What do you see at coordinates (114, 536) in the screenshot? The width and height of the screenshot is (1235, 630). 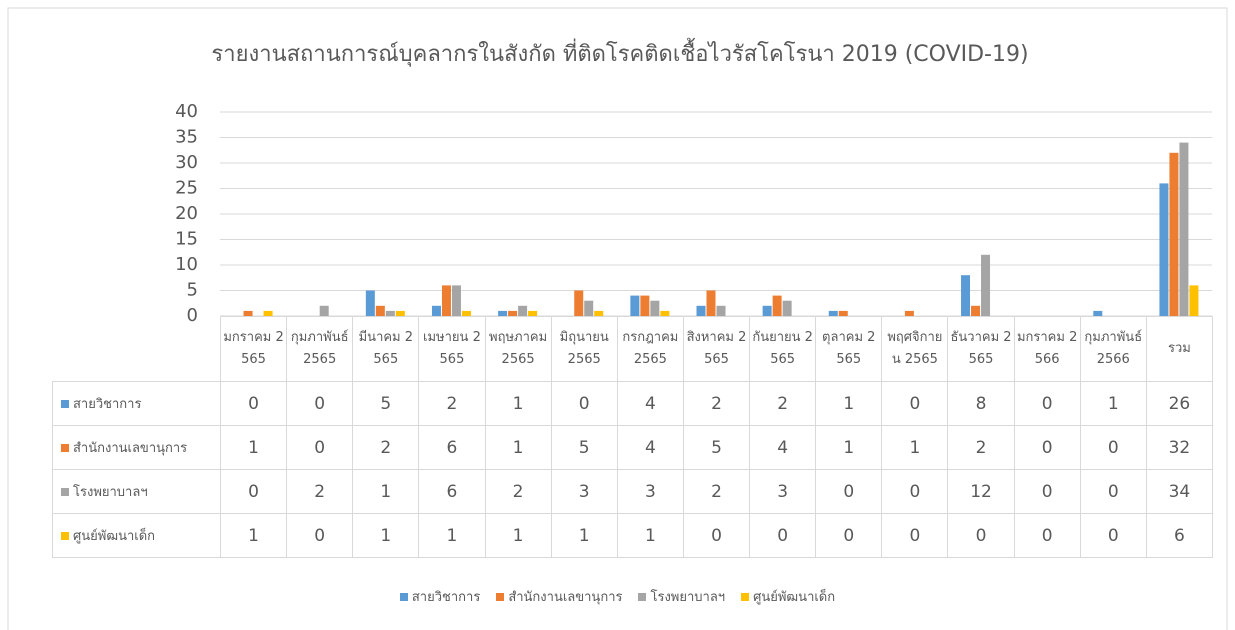 I see `row-label: ศูนย์พัฒนาเด็ก` at bounding box center [114, 536].